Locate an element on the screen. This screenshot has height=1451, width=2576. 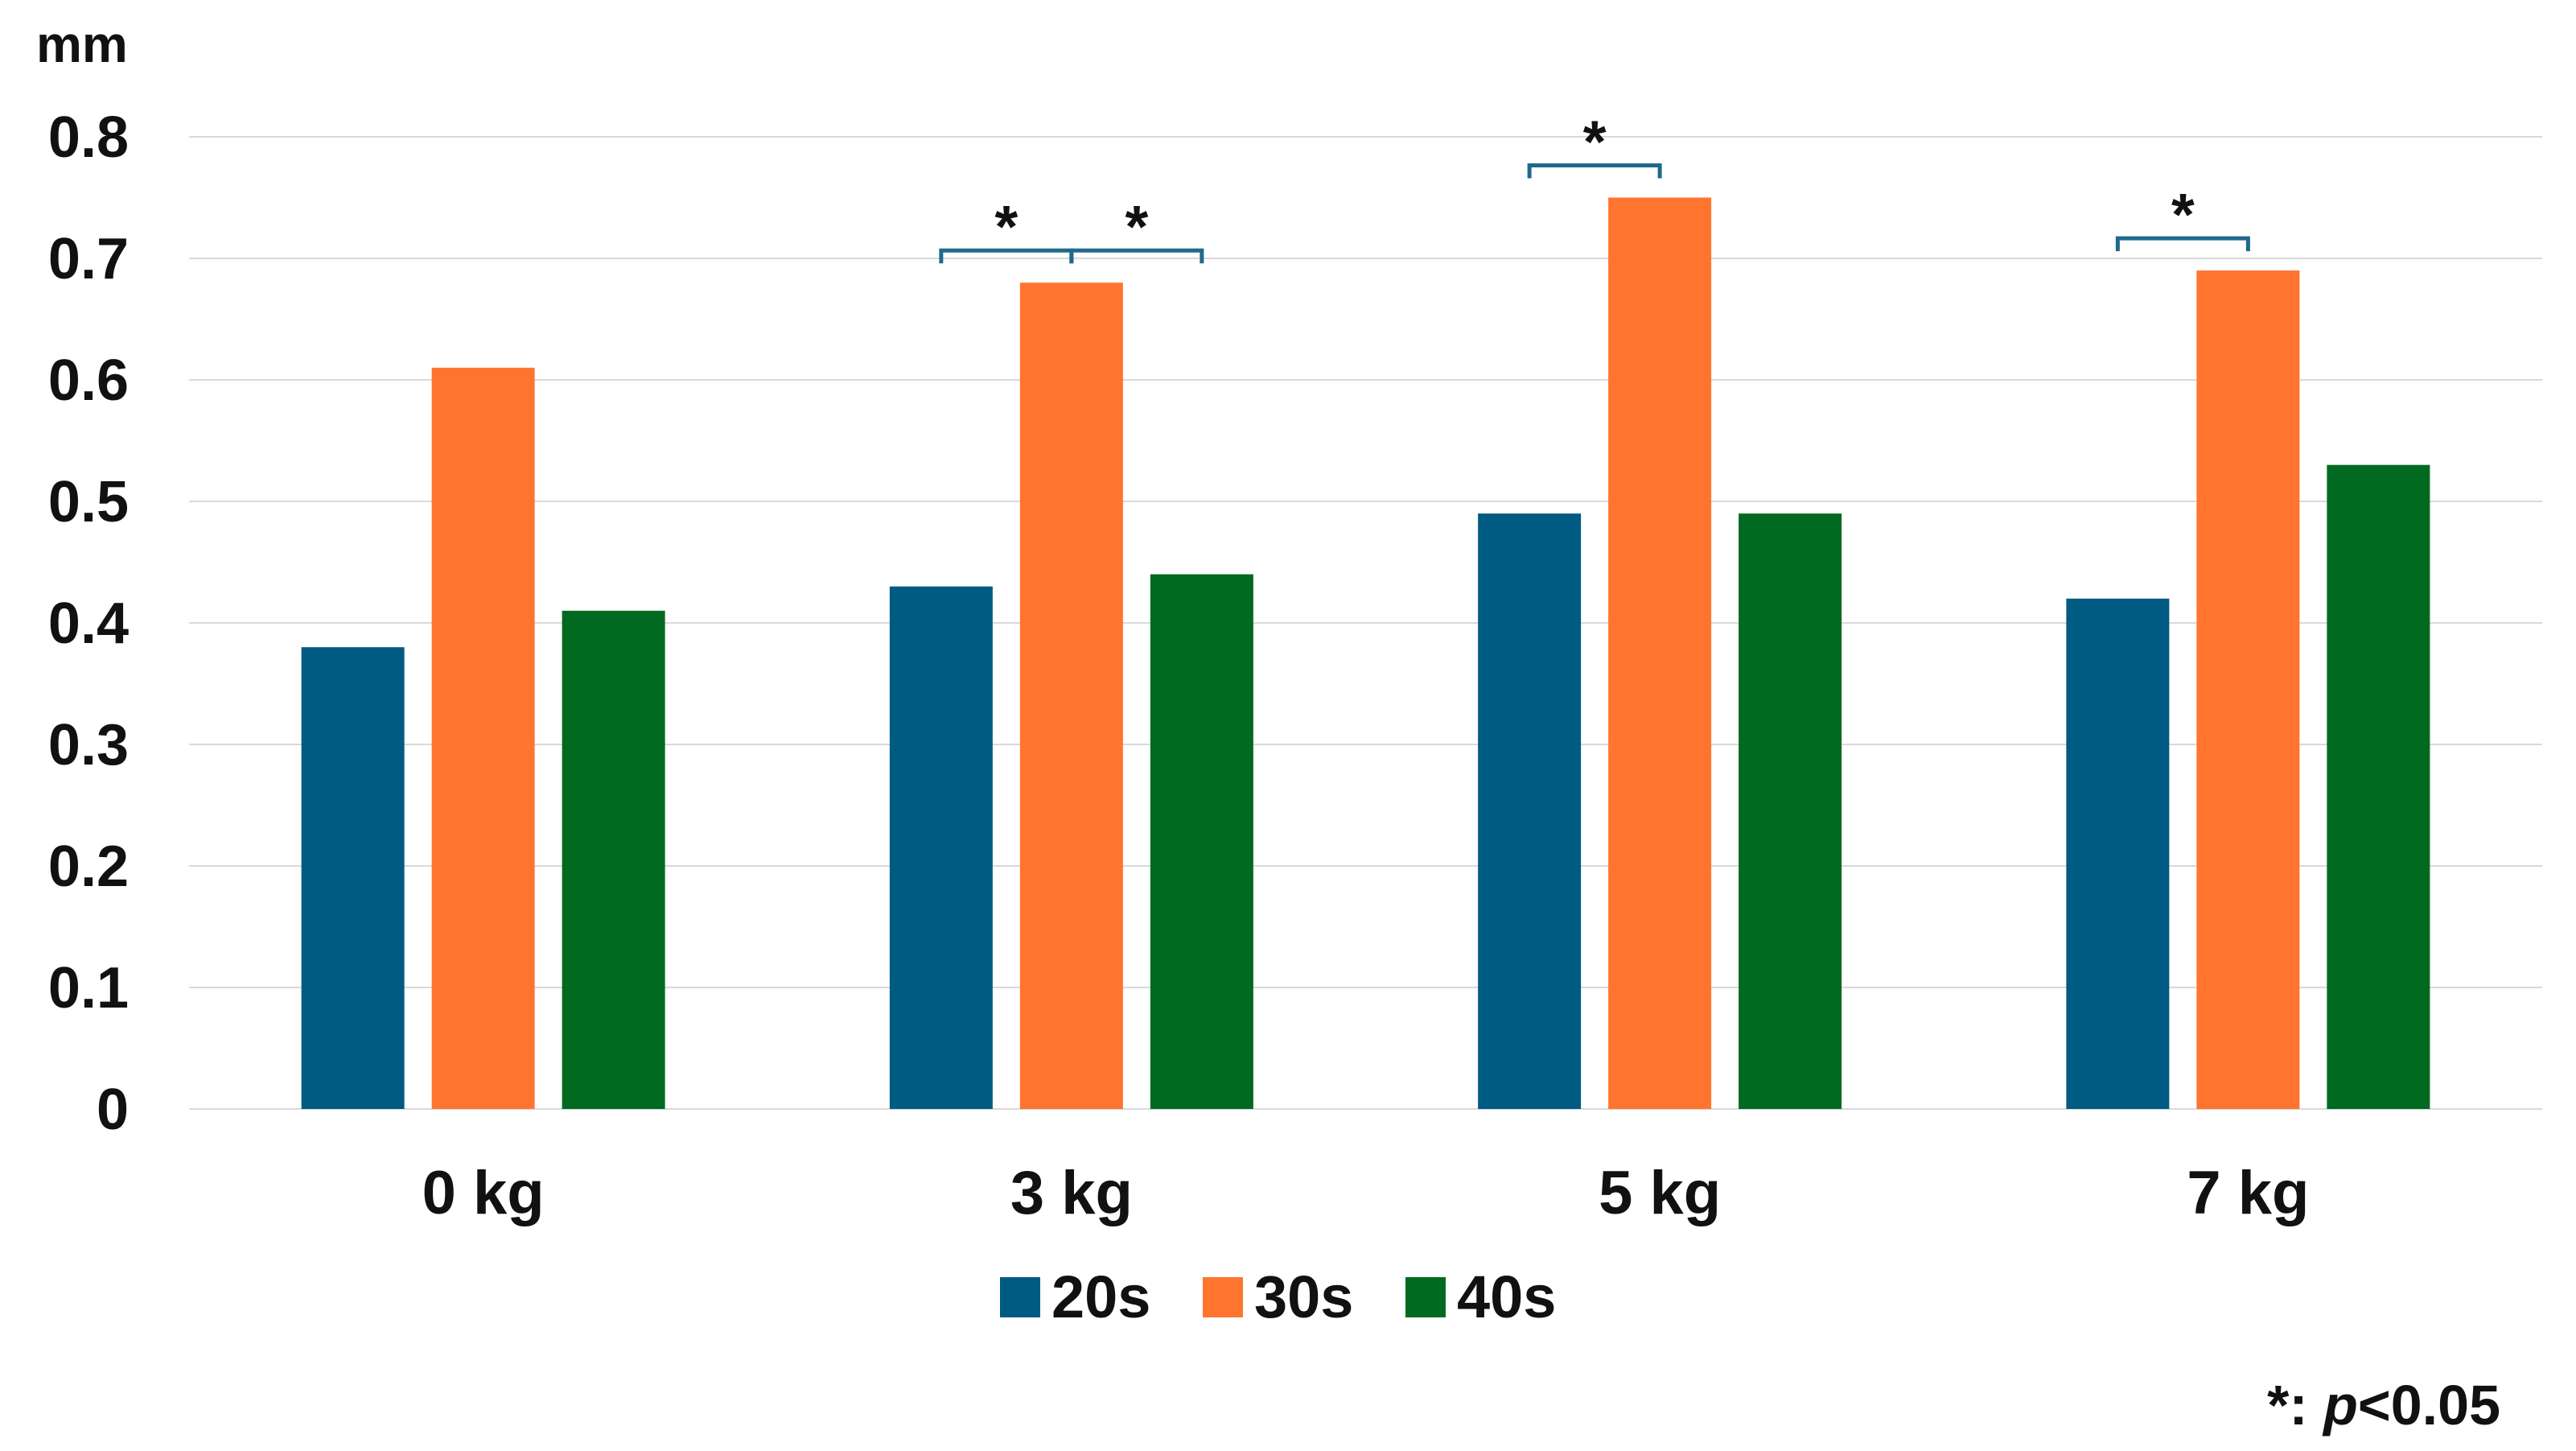
bar-30s-3kg is located at coordinates (1071, 696).